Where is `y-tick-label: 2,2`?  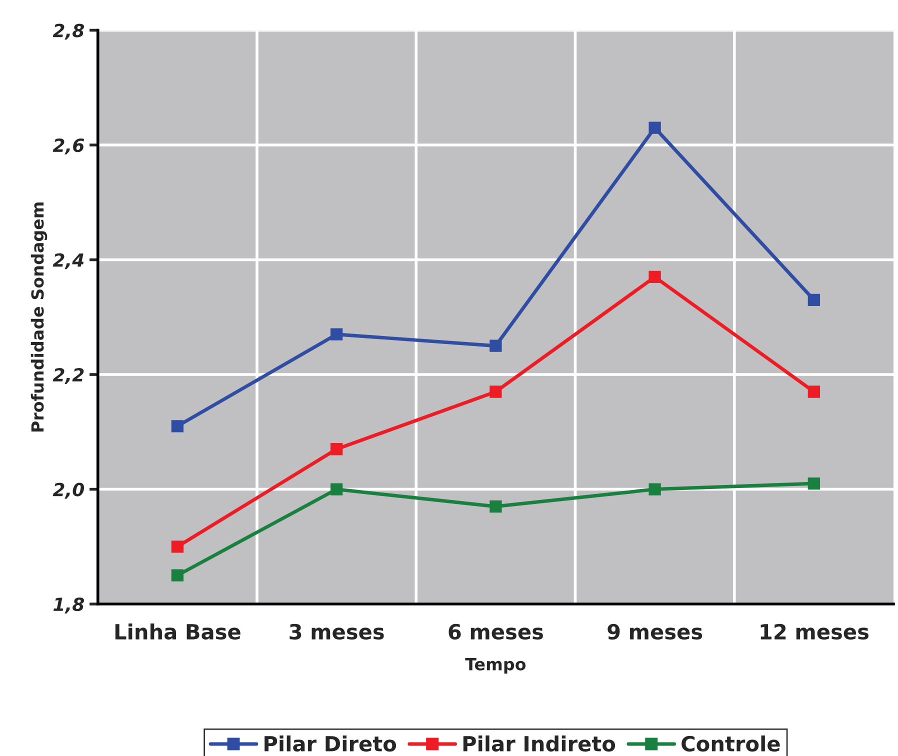
y-tick-label: 2,2 is located at coordinates (68, 376).